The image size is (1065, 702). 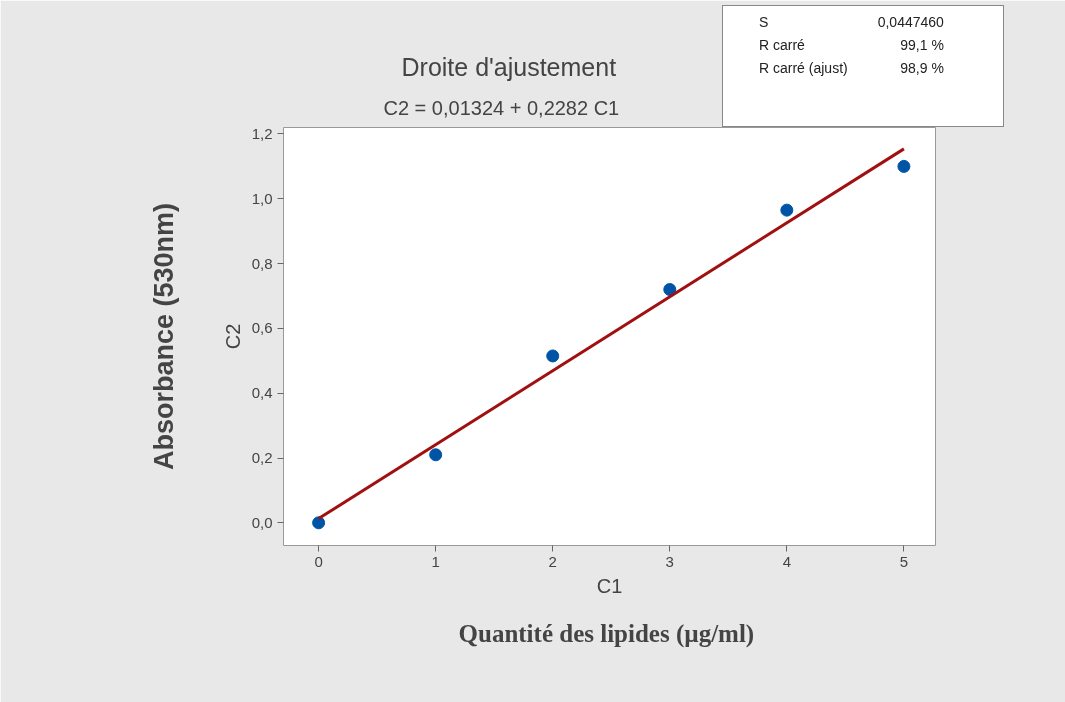 I want to click on text: R carré, so click(x=782, y=45).